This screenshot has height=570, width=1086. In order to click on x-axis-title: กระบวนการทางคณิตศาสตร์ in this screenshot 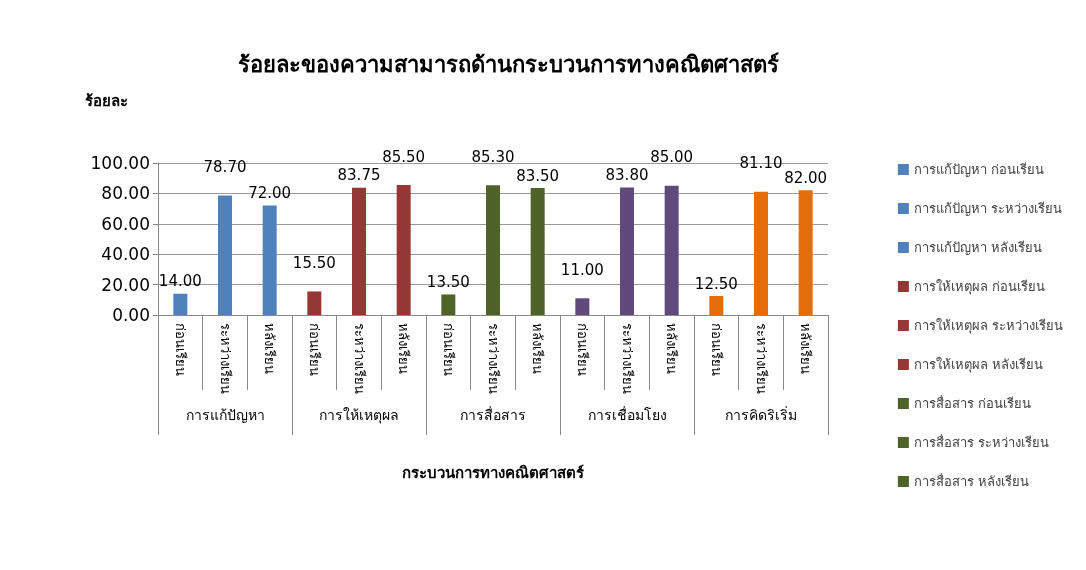, I will do `click(493, 472)`.